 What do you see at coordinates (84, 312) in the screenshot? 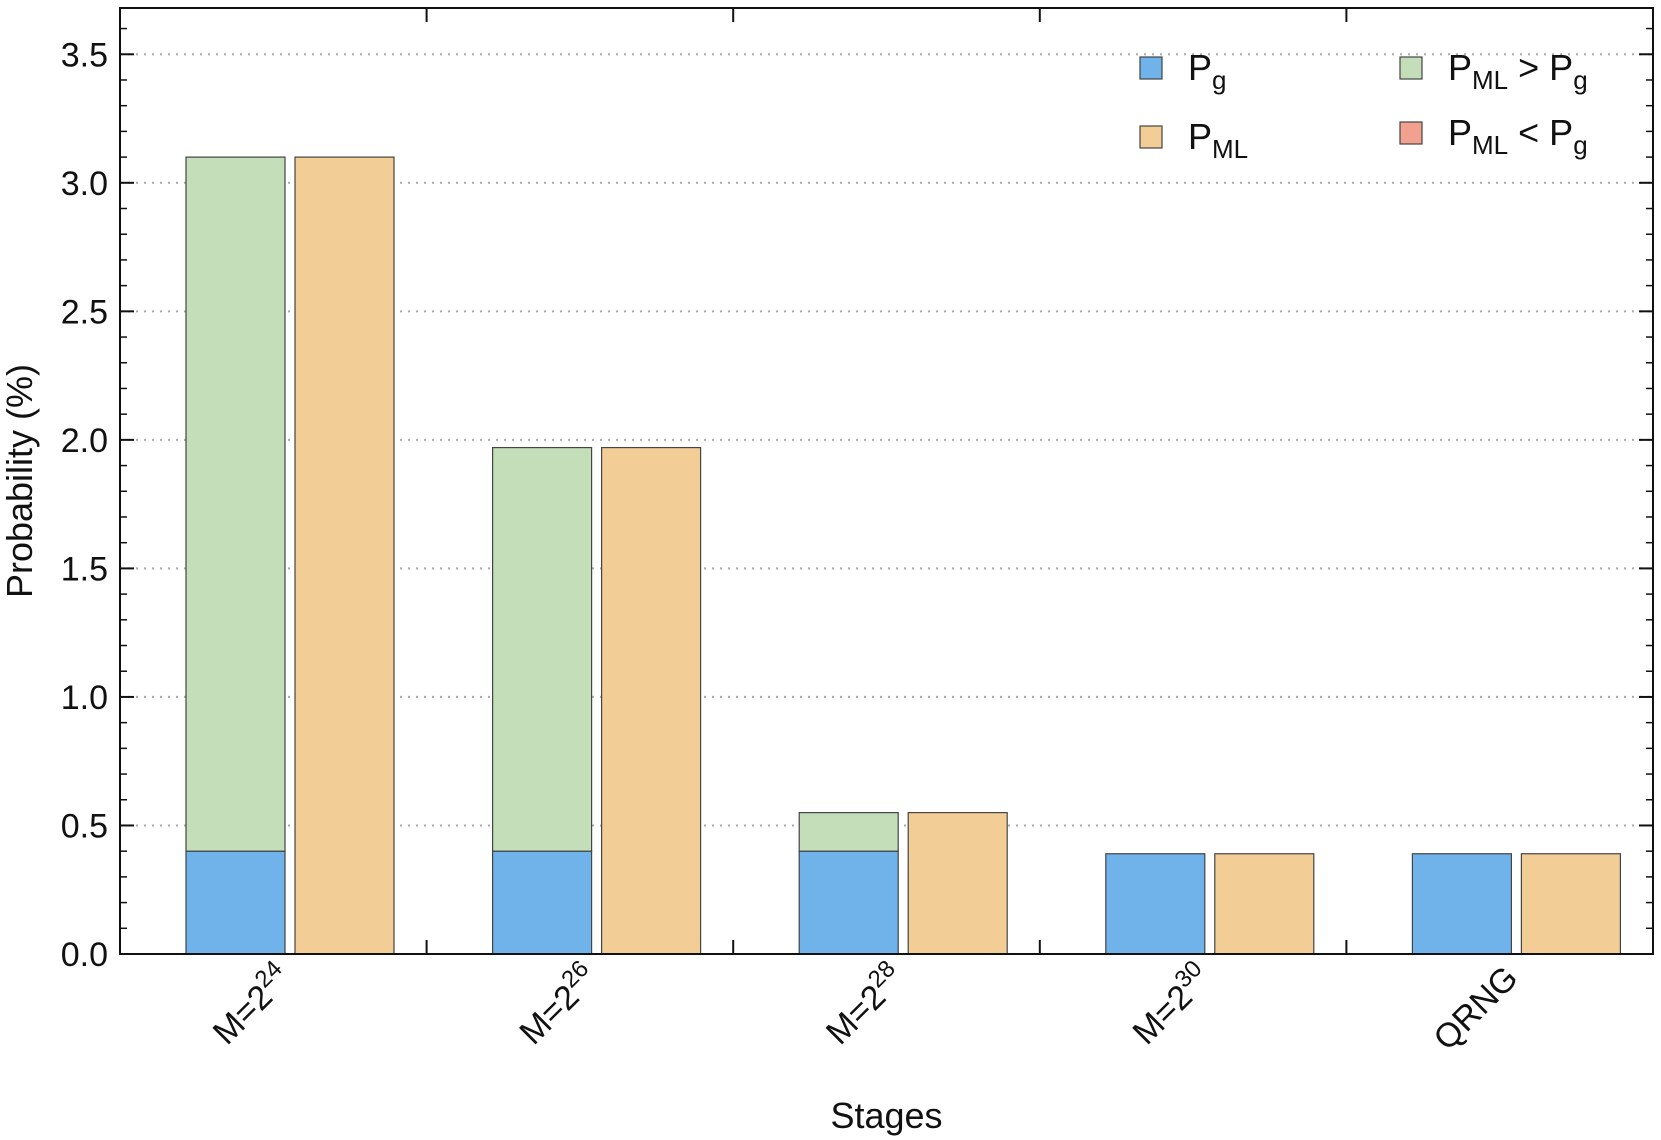
I see `y-tick-label: 2.5` at bounding box center [84, 312].